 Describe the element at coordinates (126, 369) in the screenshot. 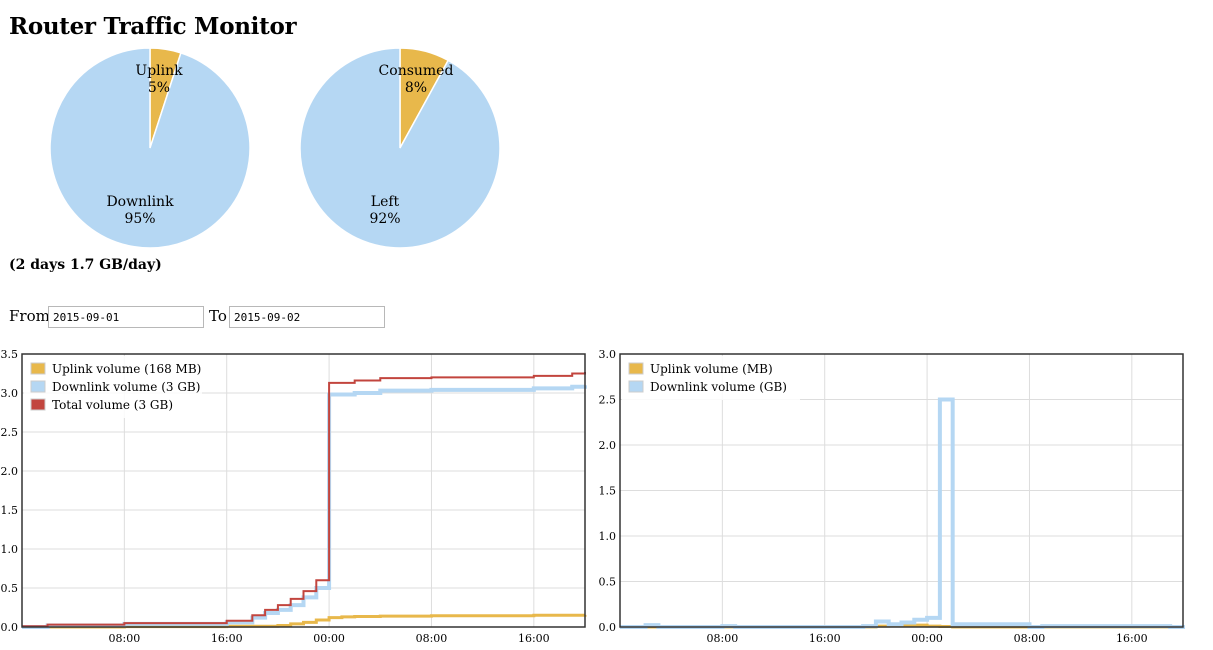

I see `legend-entry-uplink-volume-168-mb: Uplink volume (168 MB)` at that location.